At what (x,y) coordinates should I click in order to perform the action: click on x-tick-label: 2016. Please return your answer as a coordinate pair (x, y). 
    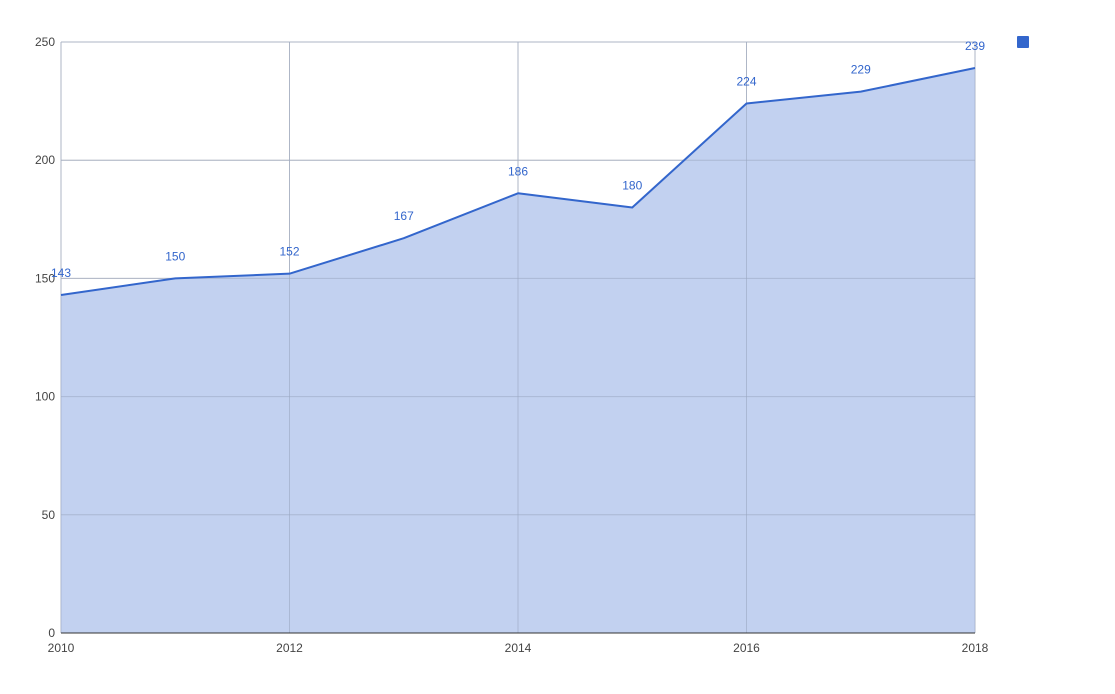
    Looking at the image, I should click on (746, 648).